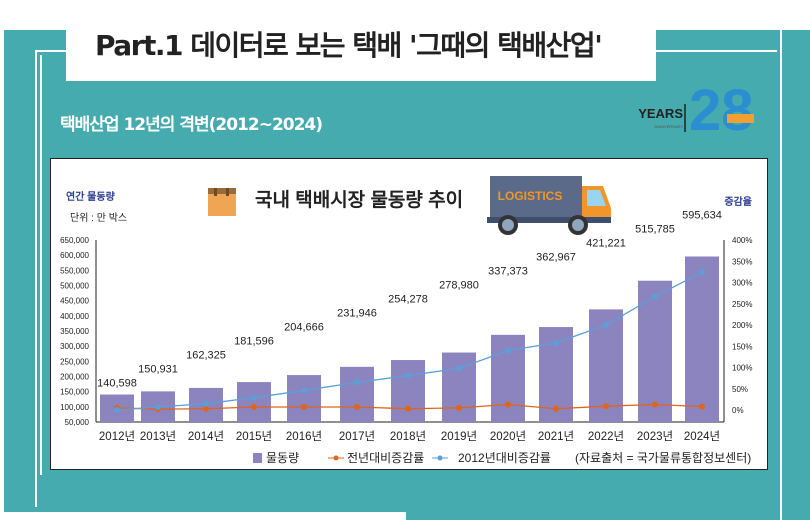 This screenshot has width=810, height=520. What do you see at coordinates (304, 328) in the screenshot?
I see `data-label: 204,666` at bounding box center [304, 328].